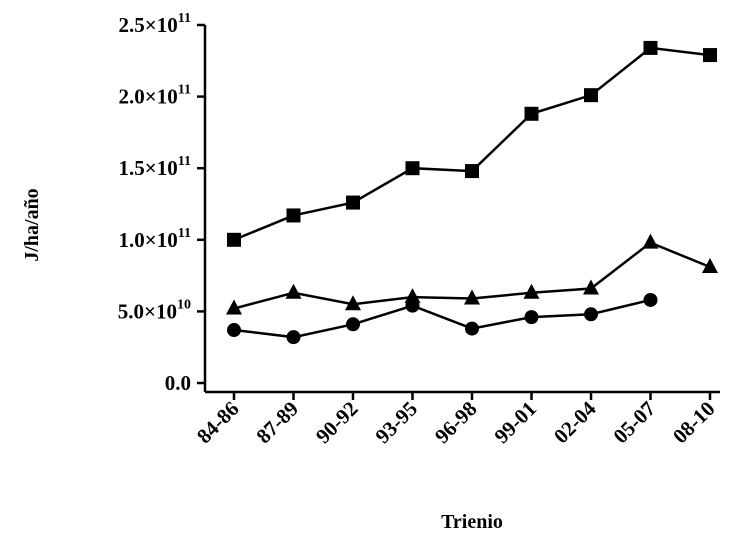 The image size is (736, 533). Describe the element at coordinates (155, 239) in the screenshot. I see `y-tick-label: 1.0×10¹¹` at that location.